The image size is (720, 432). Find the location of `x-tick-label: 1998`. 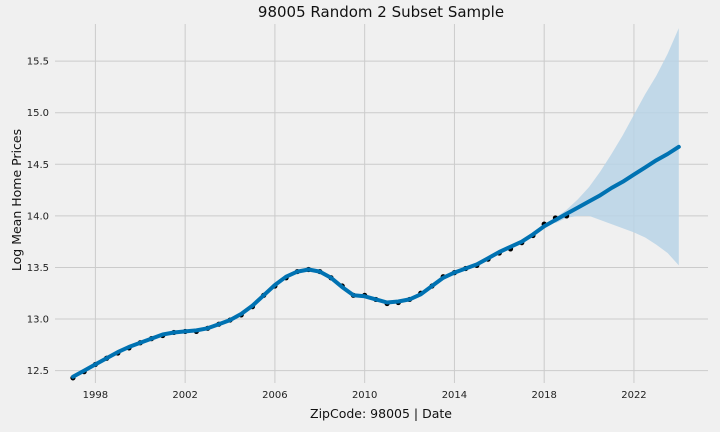

x-tick-label: 1998 is located at coordinates (95, 395).